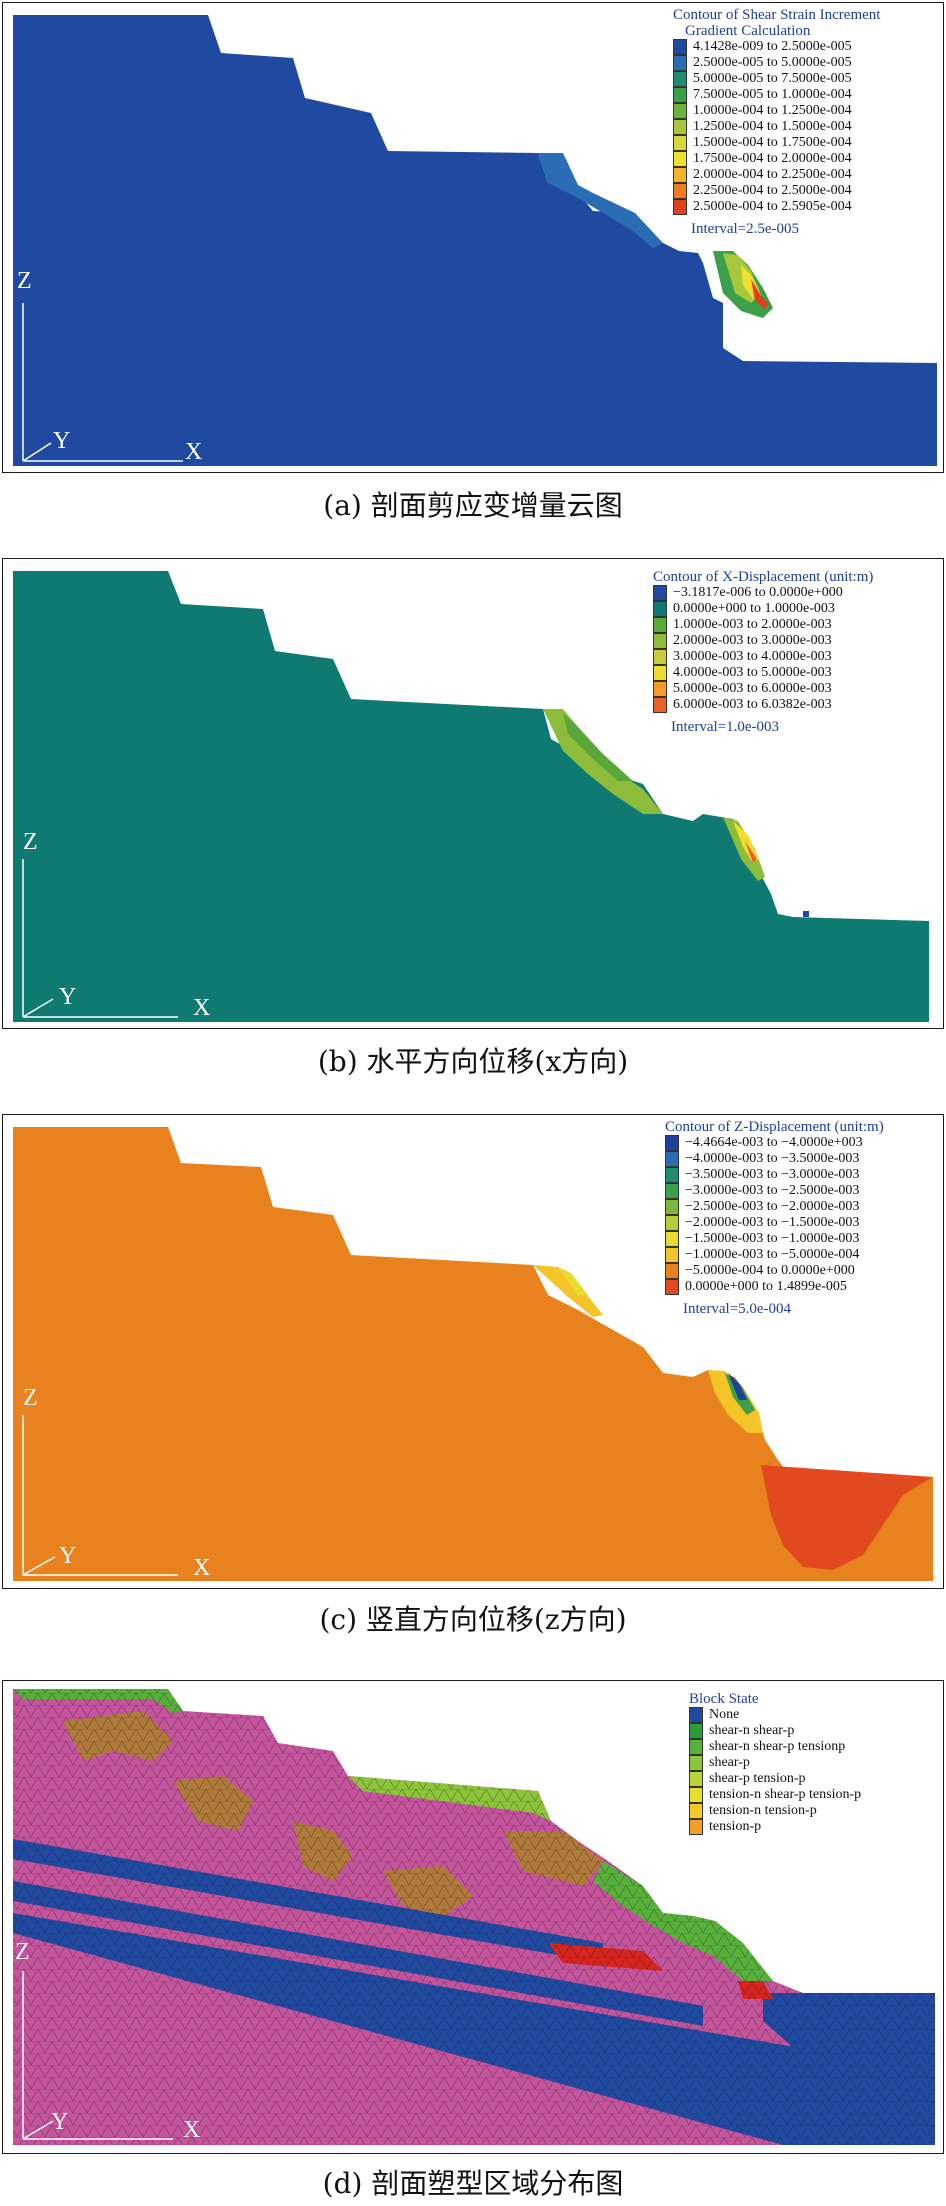  What do you see at coordinates (772, 1222) in the screenshot?
I see `legend-label: −2.0000e-003 to −1.5000e-003` at bounding box center [772, 1222].